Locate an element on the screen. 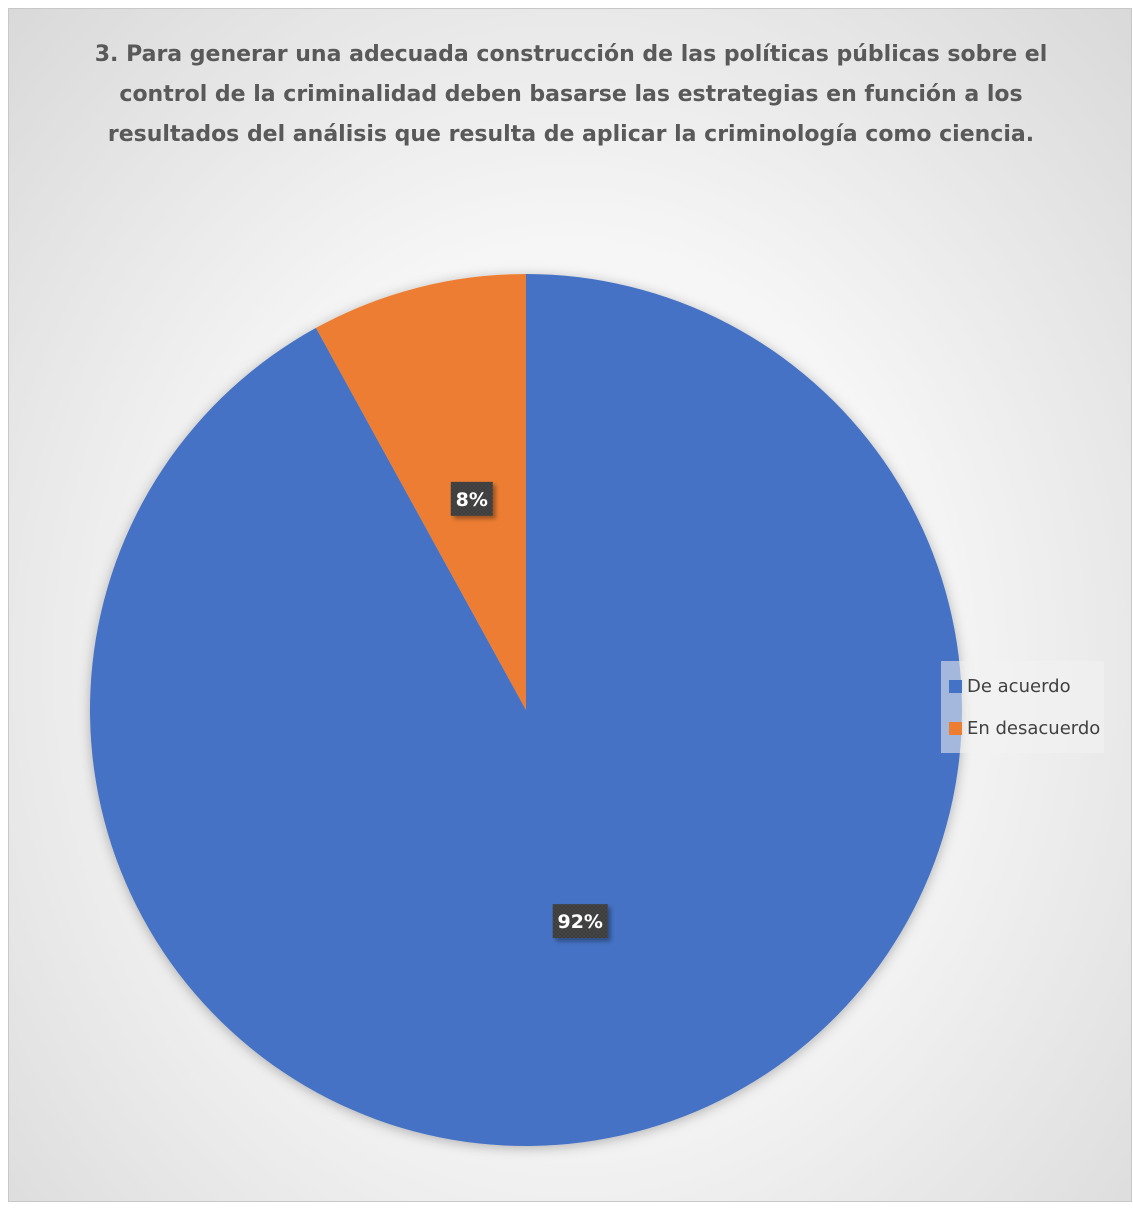  data-label-text: 8% is located at coordinates (472, 500).